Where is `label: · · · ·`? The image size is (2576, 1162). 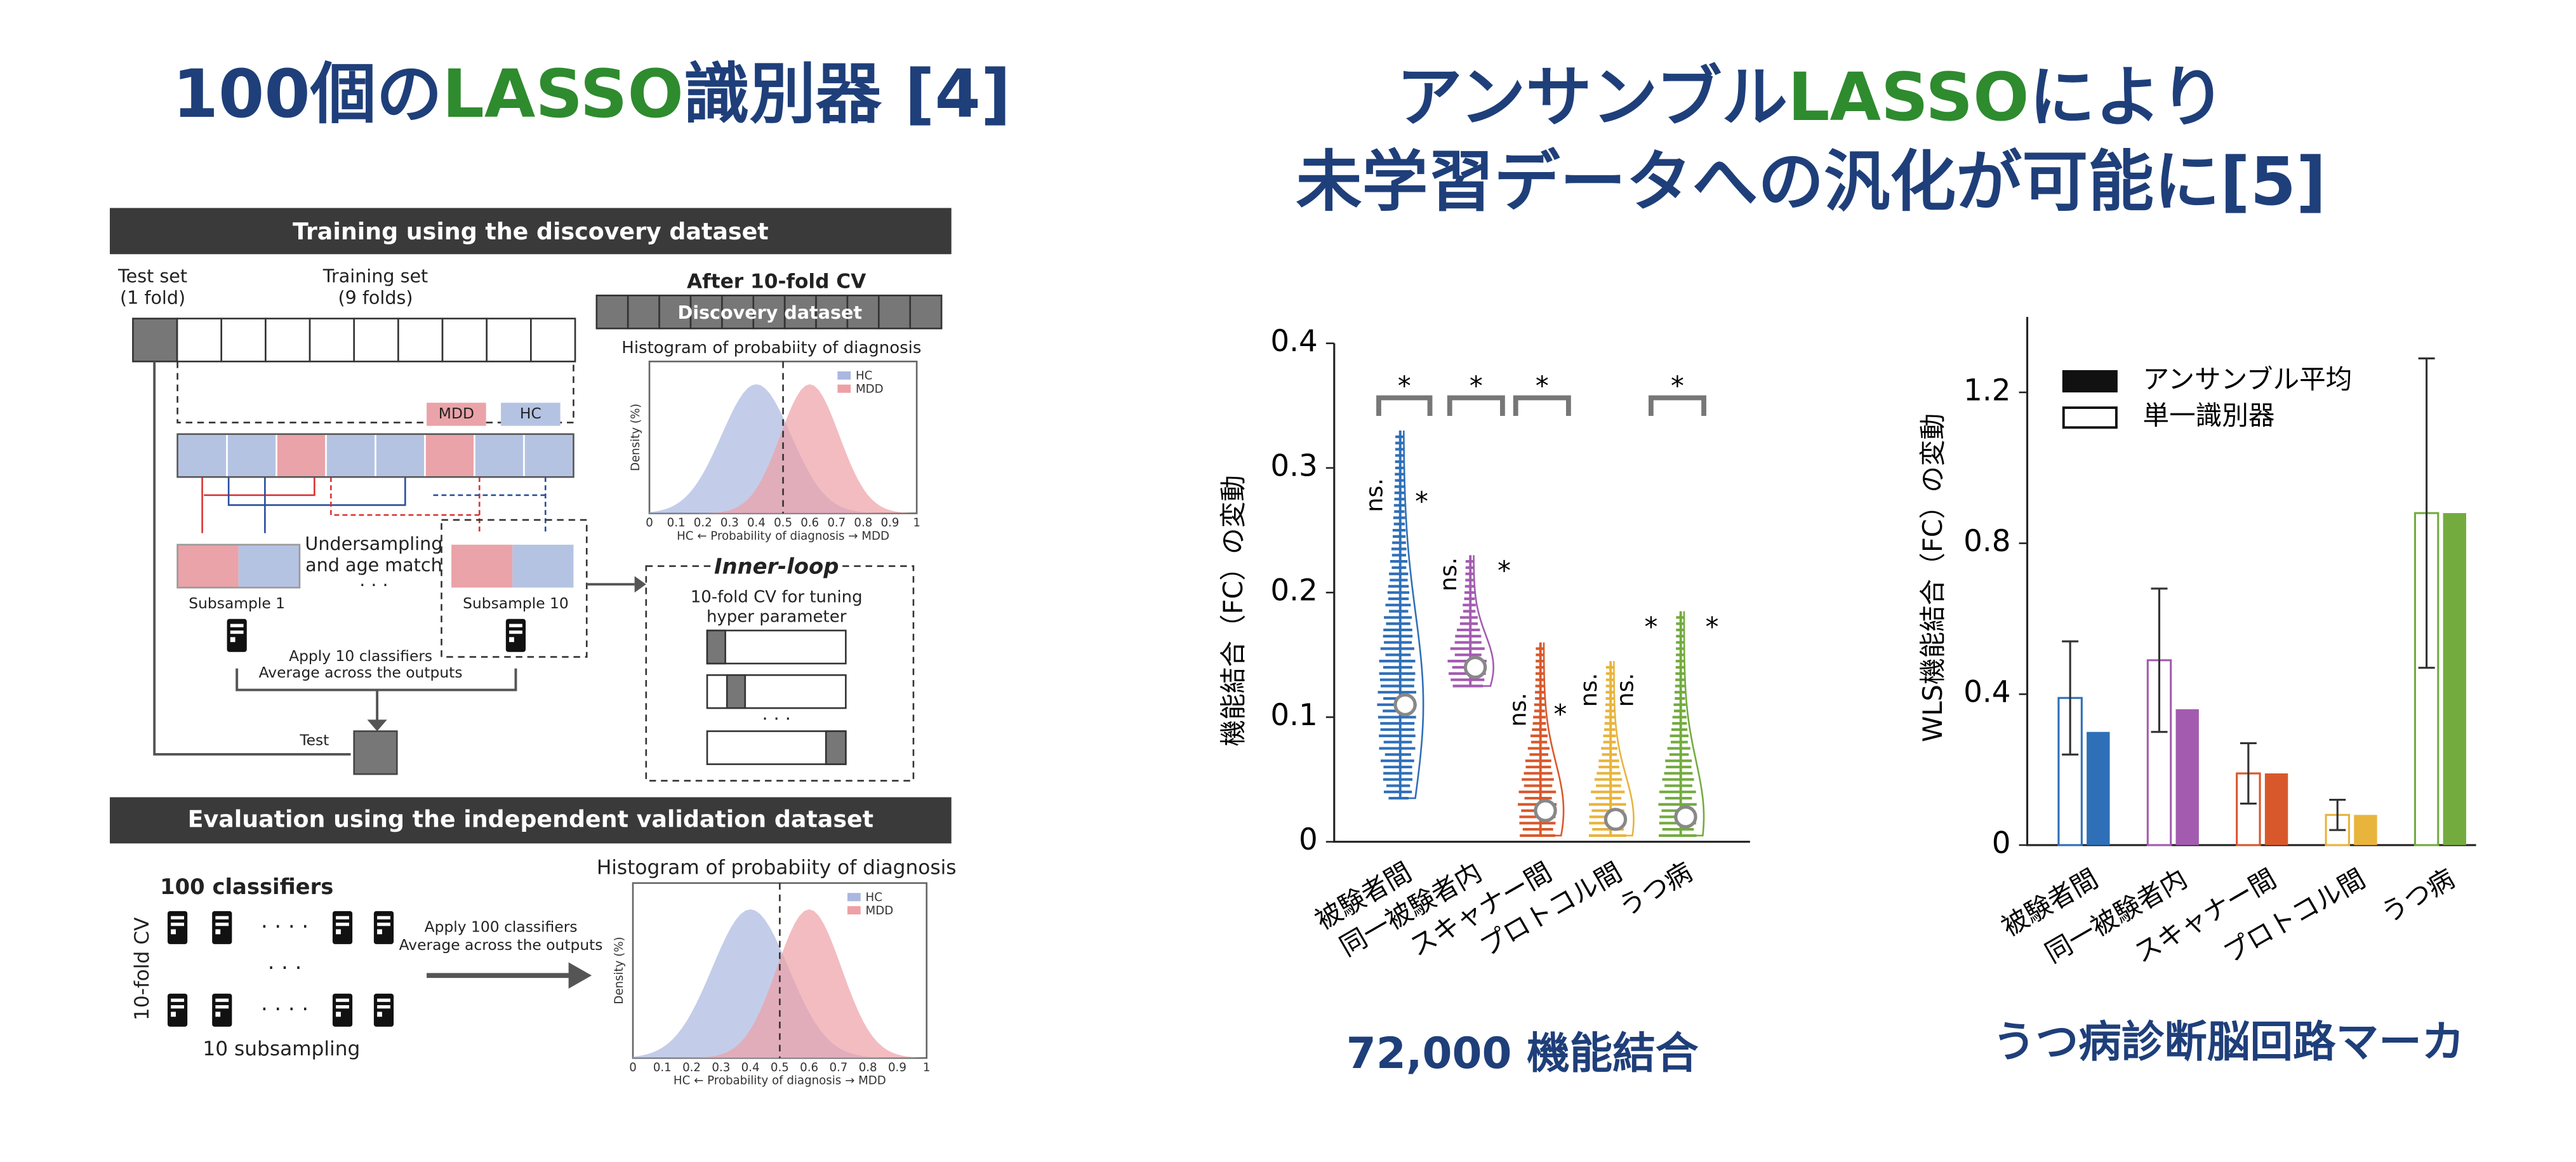
label: · · · · is located at coordinates (285, 926).